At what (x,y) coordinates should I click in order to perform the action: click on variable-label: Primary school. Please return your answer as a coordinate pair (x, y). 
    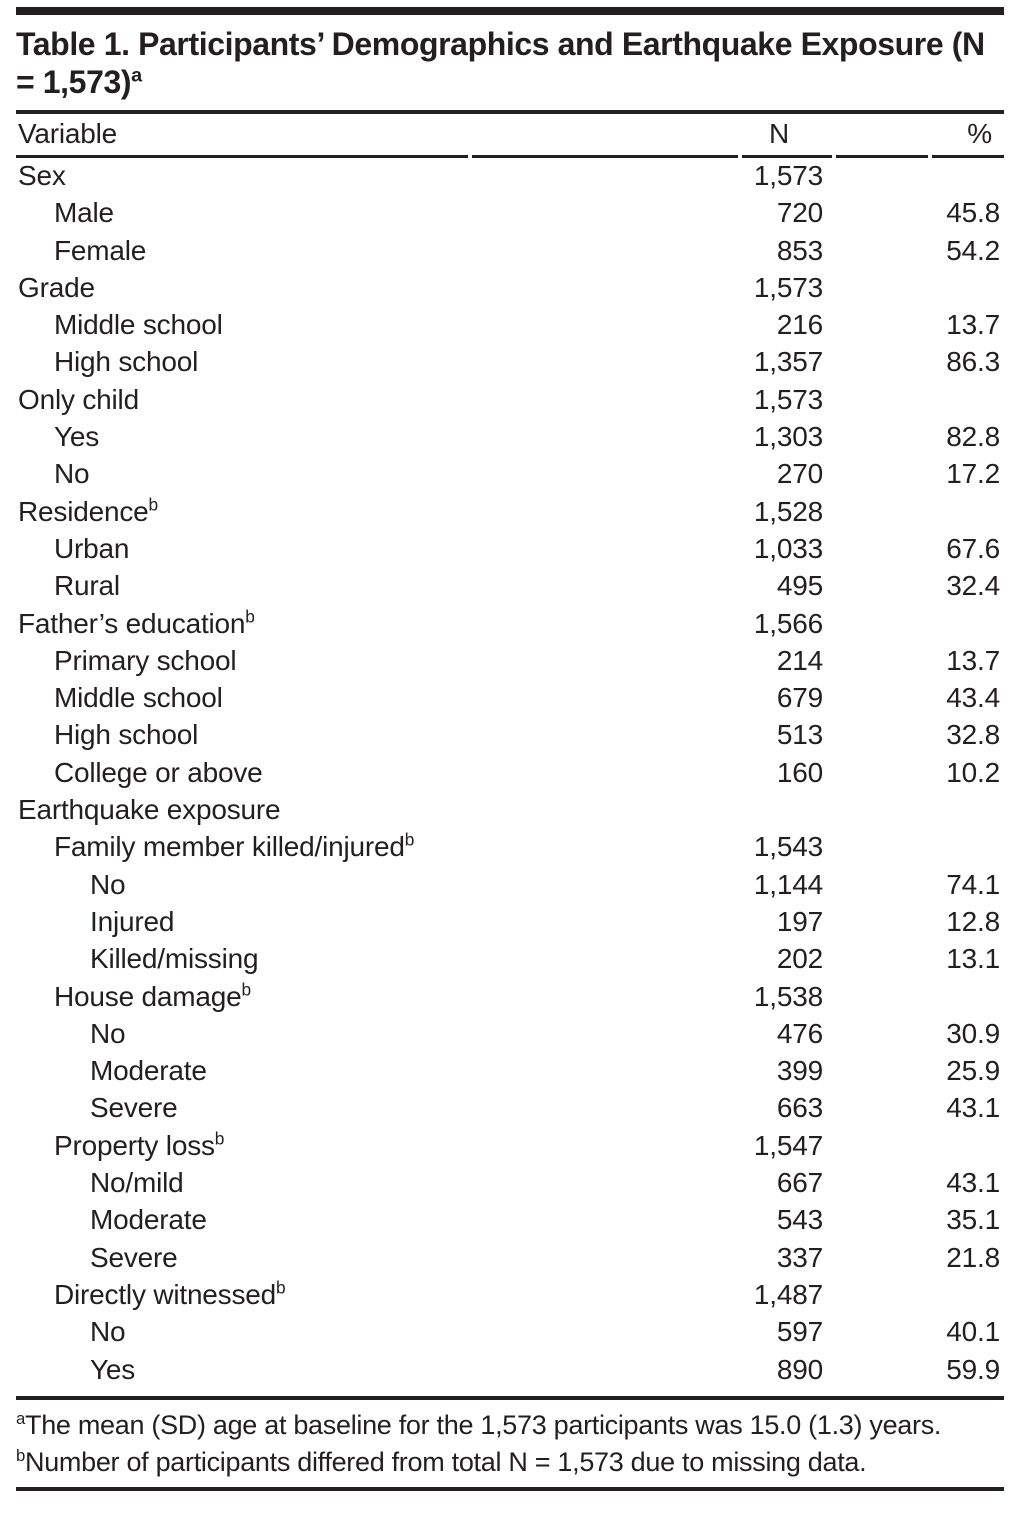
    Looking at the image, I should click on (145, 660).